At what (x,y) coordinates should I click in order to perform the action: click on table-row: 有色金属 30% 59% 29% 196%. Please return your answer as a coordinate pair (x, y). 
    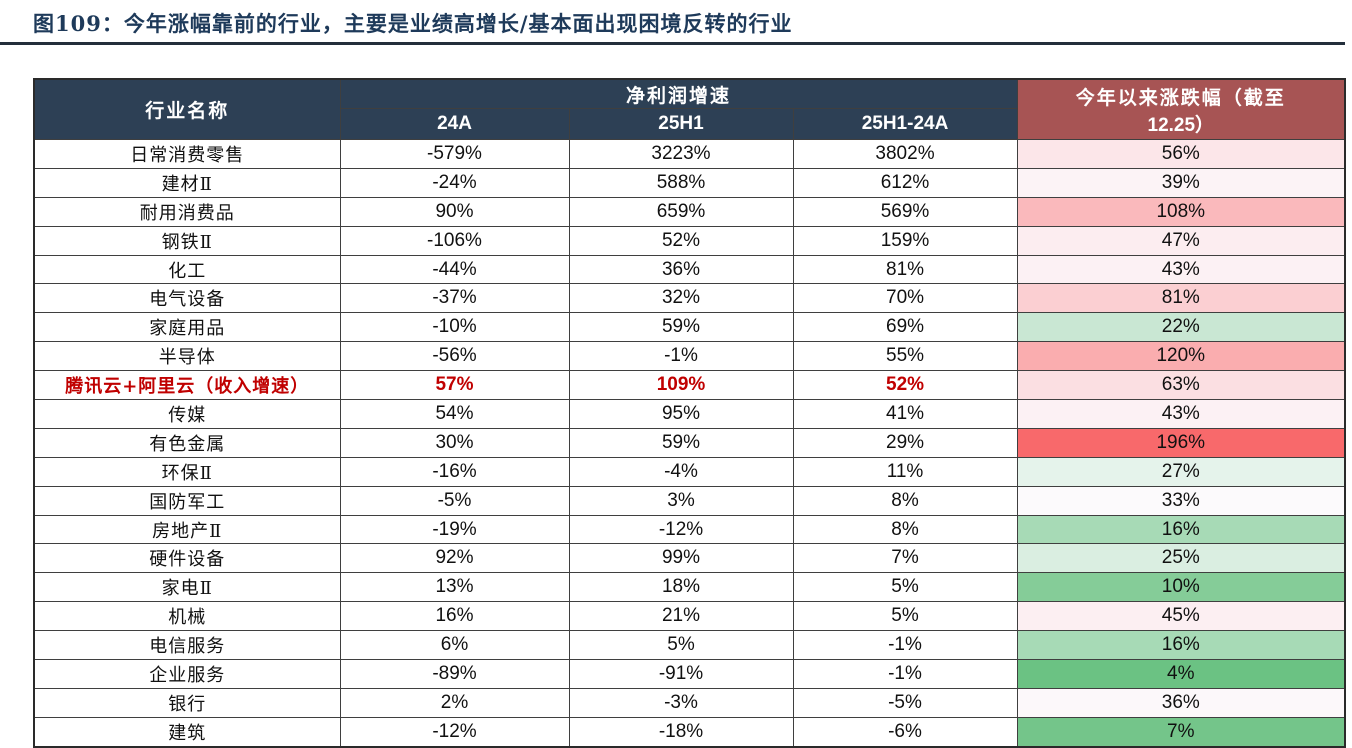
    Looking at the image, I should click on (689, 442).